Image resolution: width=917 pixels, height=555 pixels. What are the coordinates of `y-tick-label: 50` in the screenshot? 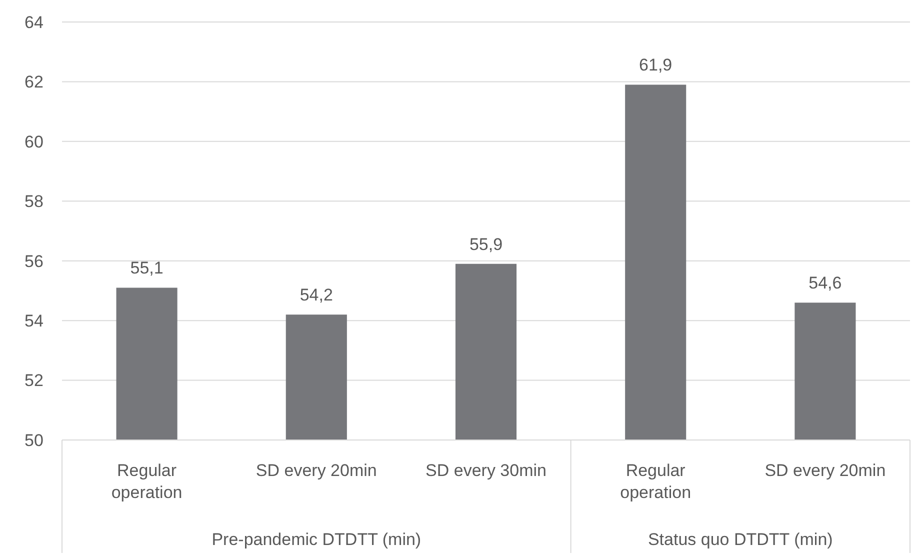 It's located at (34, 440).